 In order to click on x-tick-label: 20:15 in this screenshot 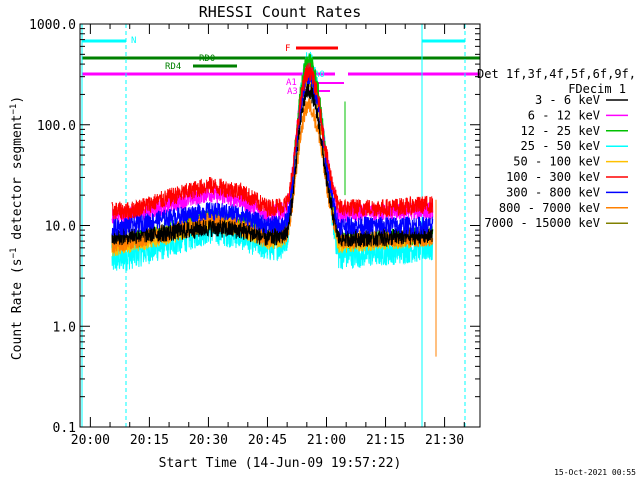, I will do `click(149, 440)`.